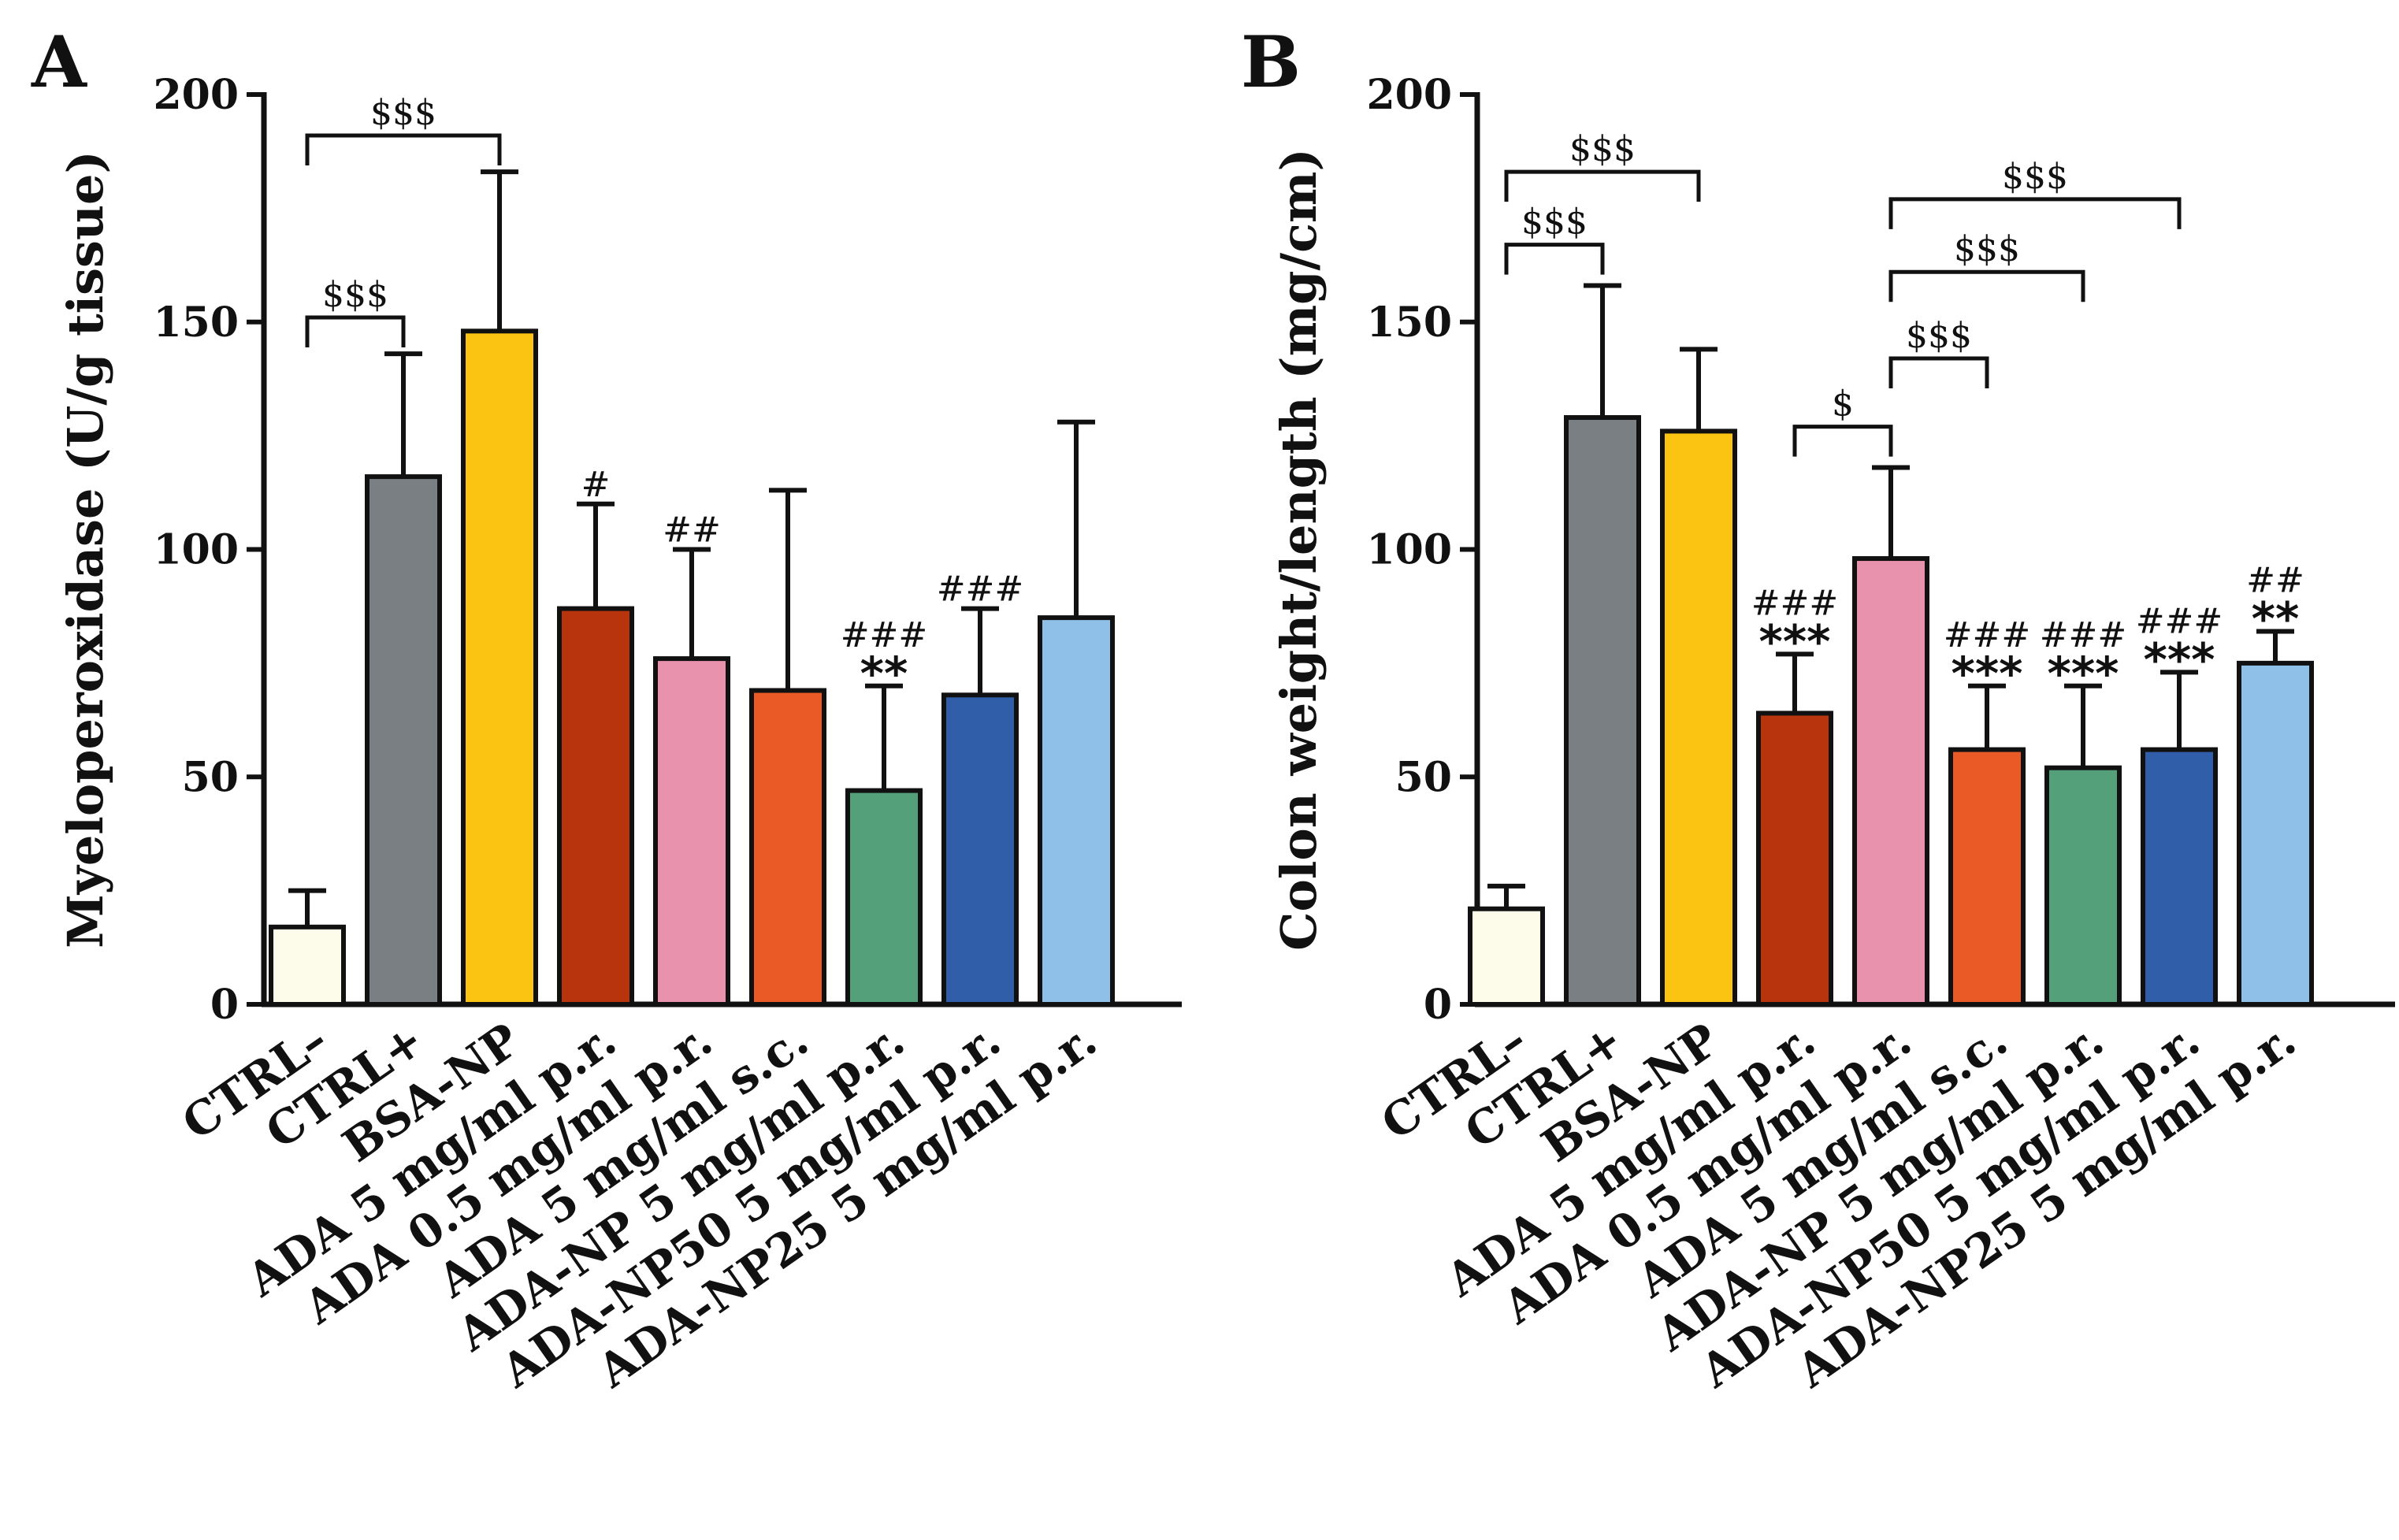  Describe the element at coordinates (1299, 549) in the screenshot. I see `y-axis-label: Colon weight/length (mg/cm)` at that location.